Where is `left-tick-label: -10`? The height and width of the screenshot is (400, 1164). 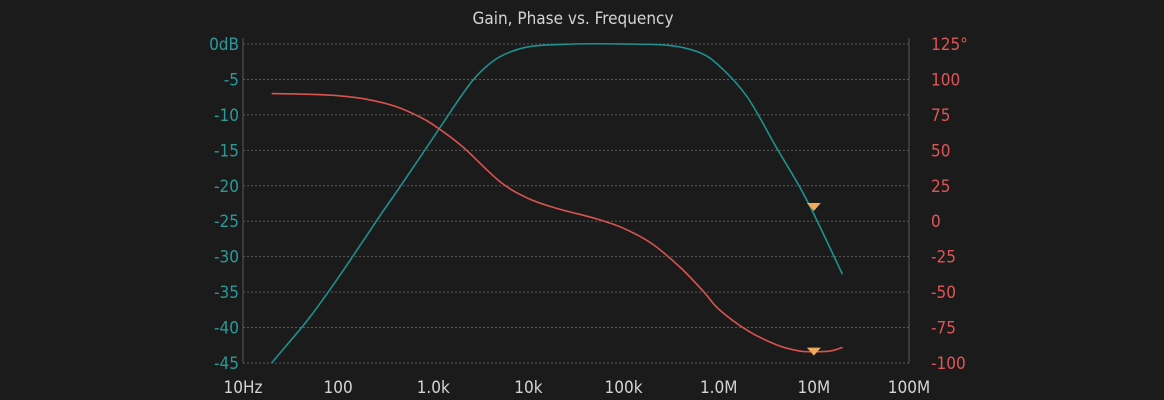
left-tick-label: -10 is located at coordinates (226, 116).